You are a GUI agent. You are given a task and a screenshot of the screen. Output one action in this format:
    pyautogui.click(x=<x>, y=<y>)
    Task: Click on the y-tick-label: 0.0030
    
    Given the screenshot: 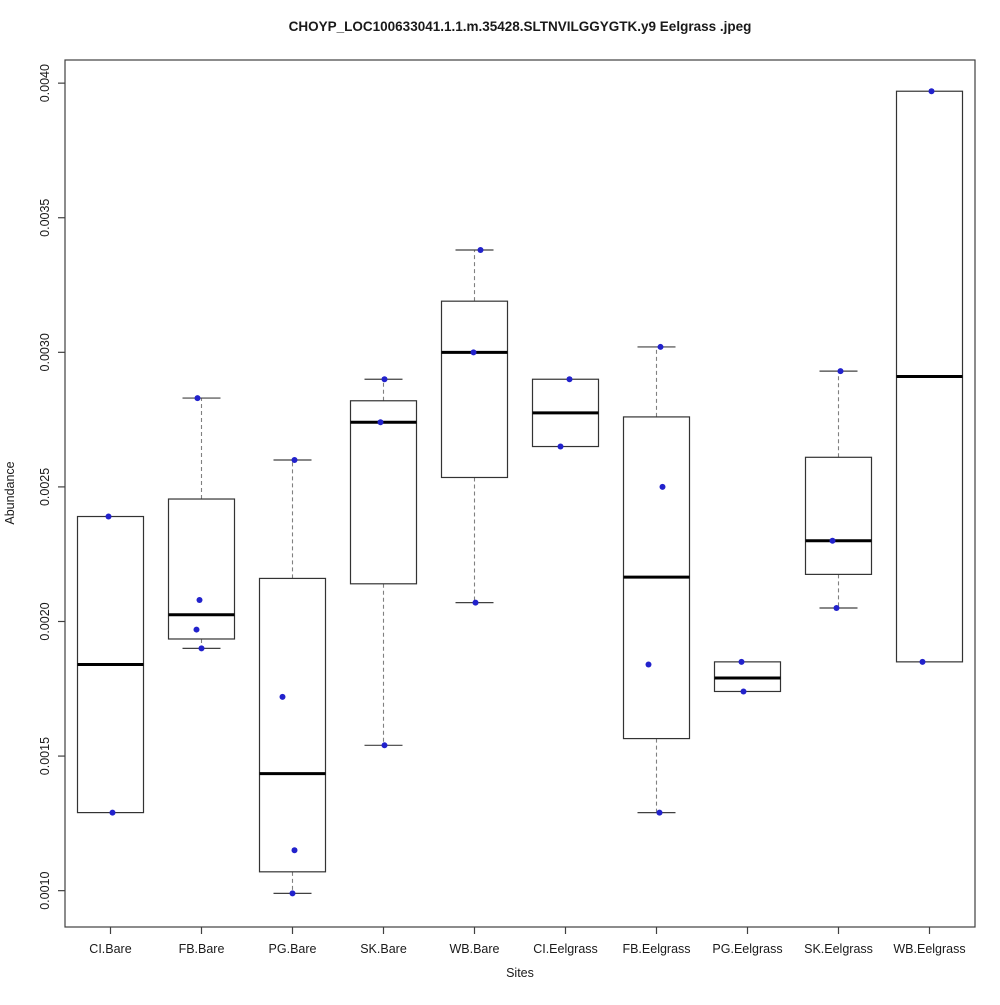 What is the action you would take?
    pyautogui.click(x=45, y=352)
    